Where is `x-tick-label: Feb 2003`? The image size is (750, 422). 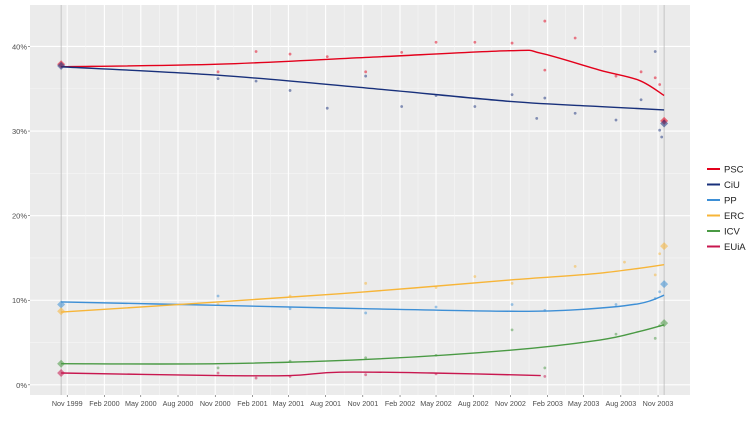
x-tick-label: Feb 2003 is located at coordinates (547, 403).